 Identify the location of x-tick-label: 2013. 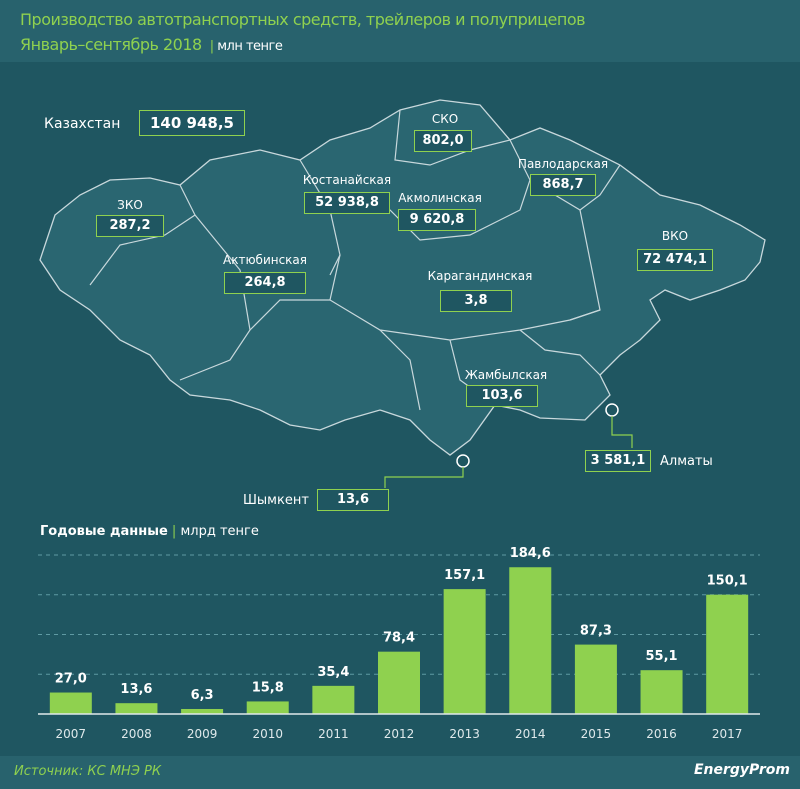
(464, 734).